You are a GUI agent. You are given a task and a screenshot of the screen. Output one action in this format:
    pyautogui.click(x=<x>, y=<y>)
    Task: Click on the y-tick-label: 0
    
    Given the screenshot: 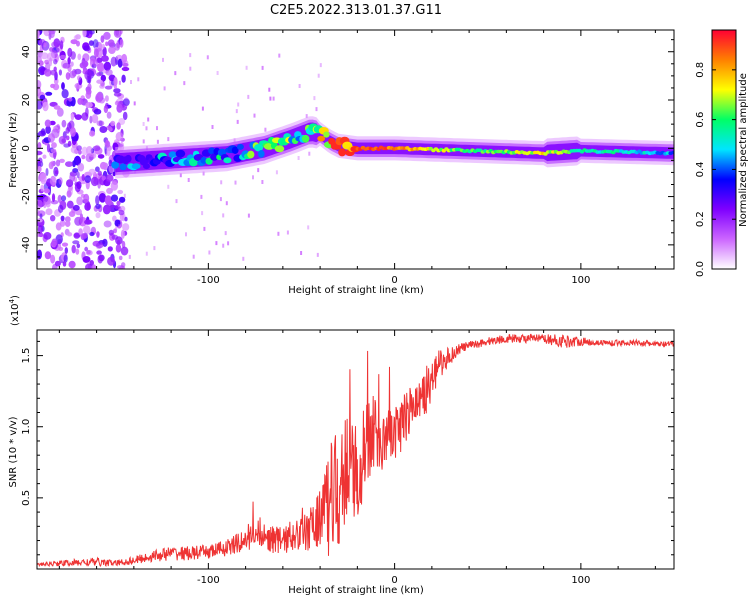 What is the action you would take?
    pyautogui.click(x=26, y=148)
    